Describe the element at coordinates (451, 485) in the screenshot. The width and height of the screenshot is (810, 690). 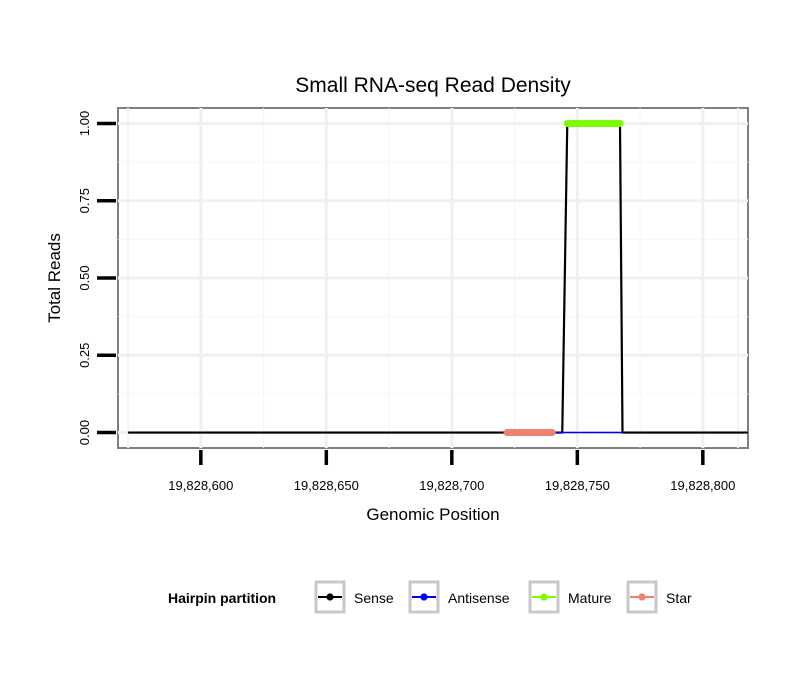
I see `x-tick-label: 19,828,700` at that location.